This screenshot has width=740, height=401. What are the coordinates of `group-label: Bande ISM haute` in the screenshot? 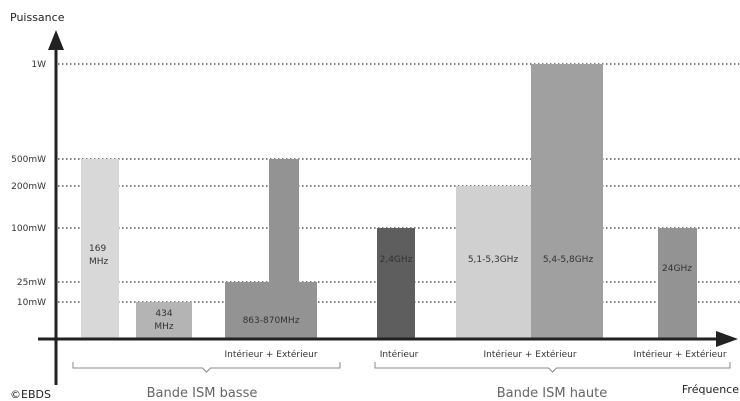 It's located at (552, 393).